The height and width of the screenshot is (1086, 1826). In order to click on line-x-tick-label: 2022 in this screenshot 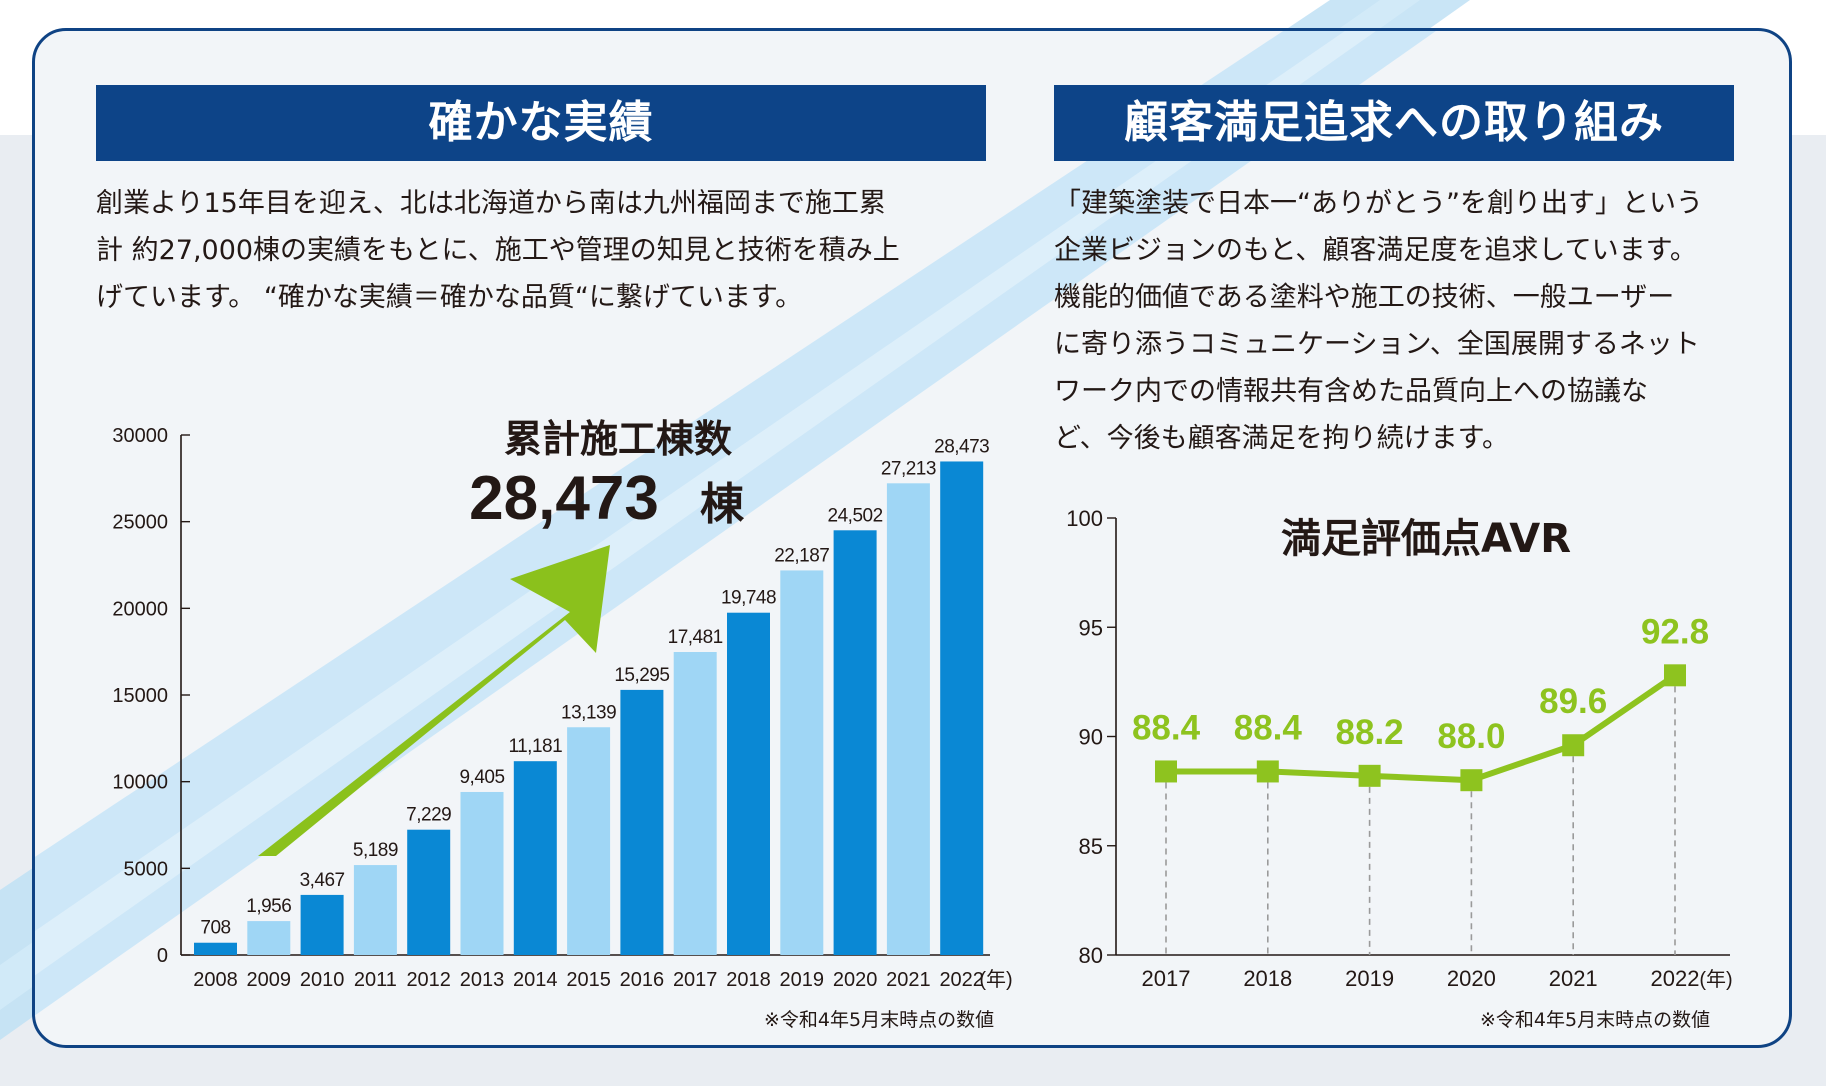, I will do `click(1675, 978)`.